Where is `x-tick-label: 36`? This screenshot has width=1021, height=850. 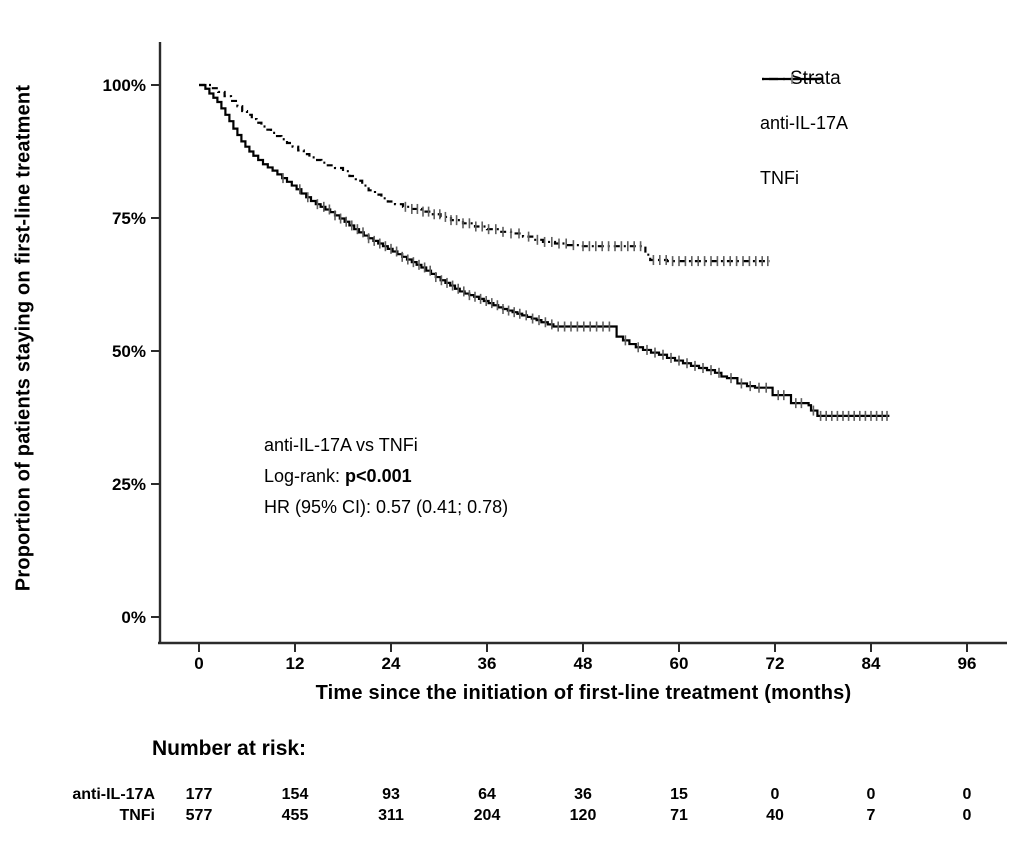
x-tick-label: 36 is located at coordinates (487, 663).